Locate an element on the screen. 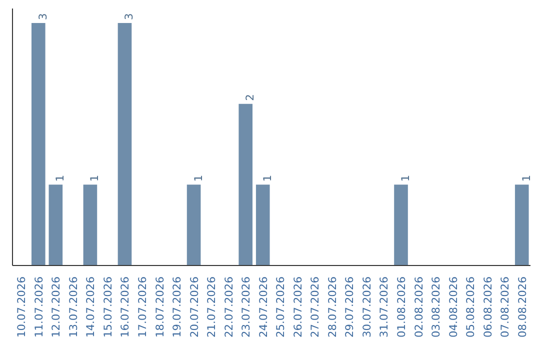 Image resolution: width=540 pixels, height=340 pixels. x-tick-label: 19.07.2026 is located at coordinates (177, 307).